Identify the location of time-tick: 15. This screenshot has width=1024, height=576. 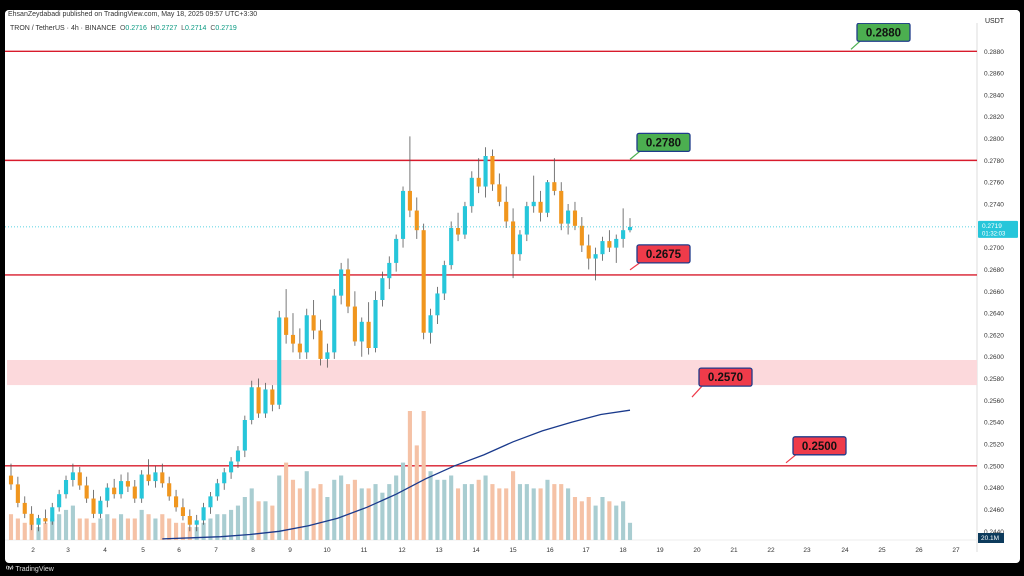
(513, 550).